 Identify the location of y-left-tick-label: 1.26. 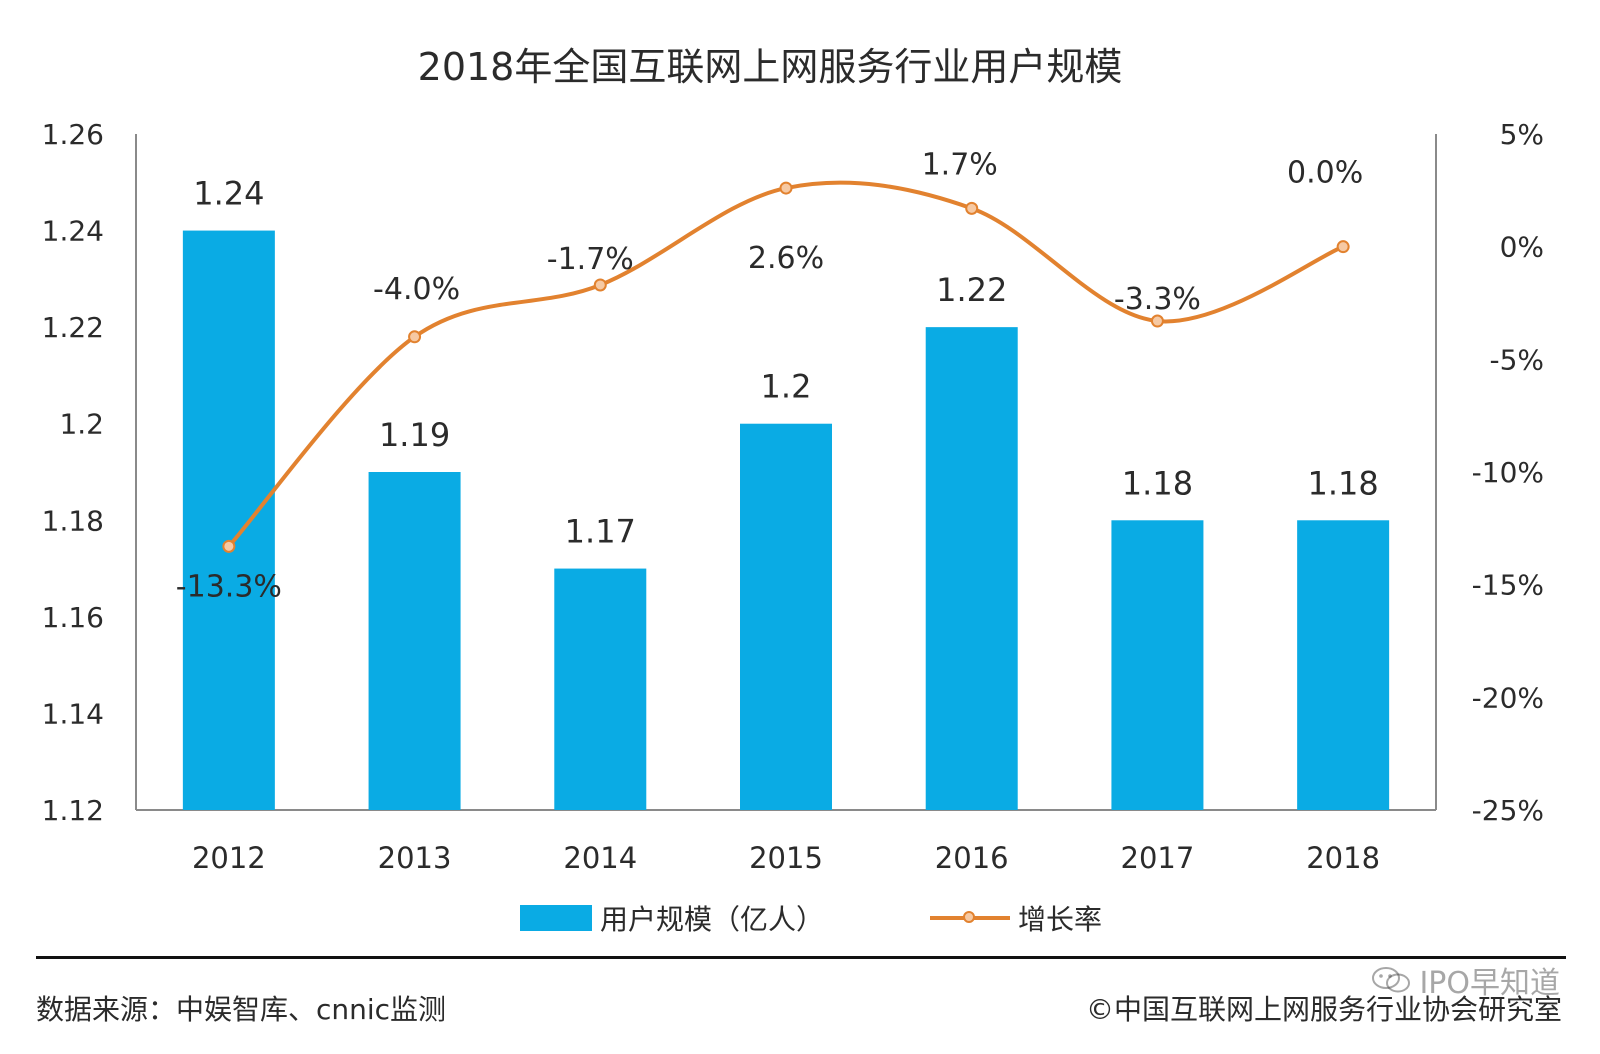
(73, 134).